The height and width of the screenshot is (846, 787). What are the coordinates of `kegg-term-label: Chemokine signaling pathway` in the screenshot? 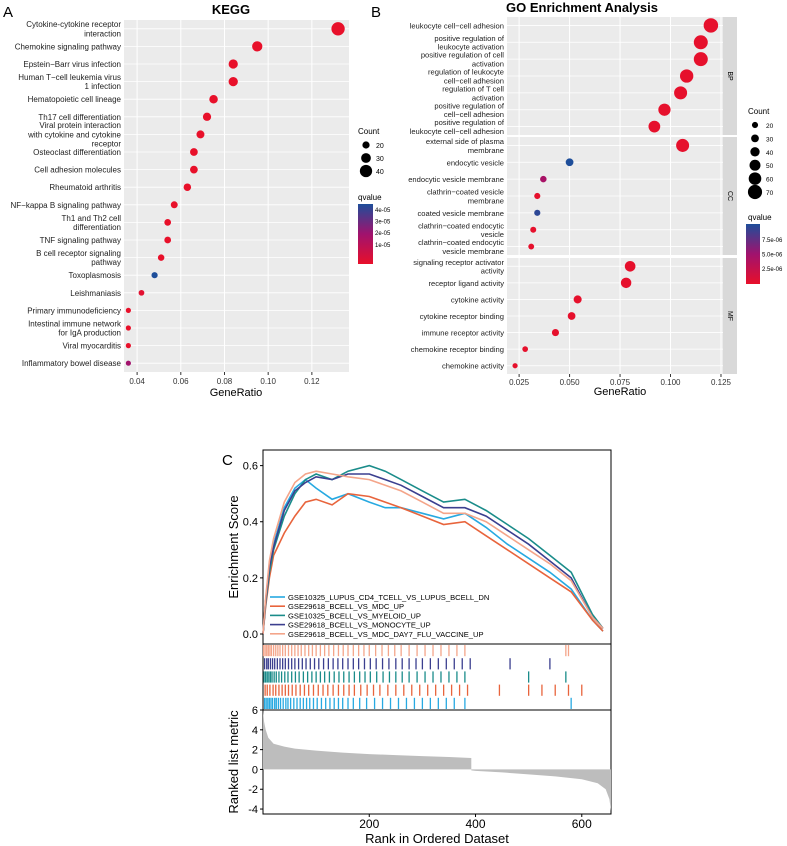 It's located at (68, 46).